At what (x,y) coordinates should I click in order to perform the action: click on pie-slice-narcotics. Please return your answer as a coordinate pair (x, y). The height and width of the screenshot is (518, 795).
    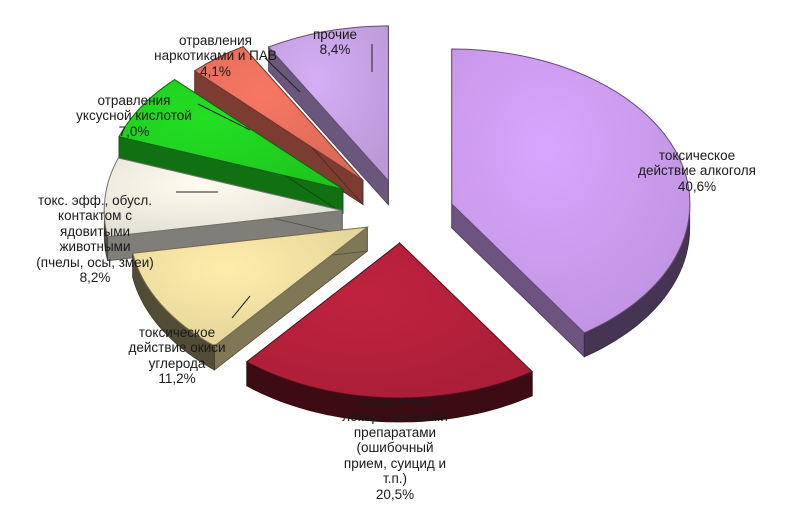
    Looking at the image, I should click on (278, 125).